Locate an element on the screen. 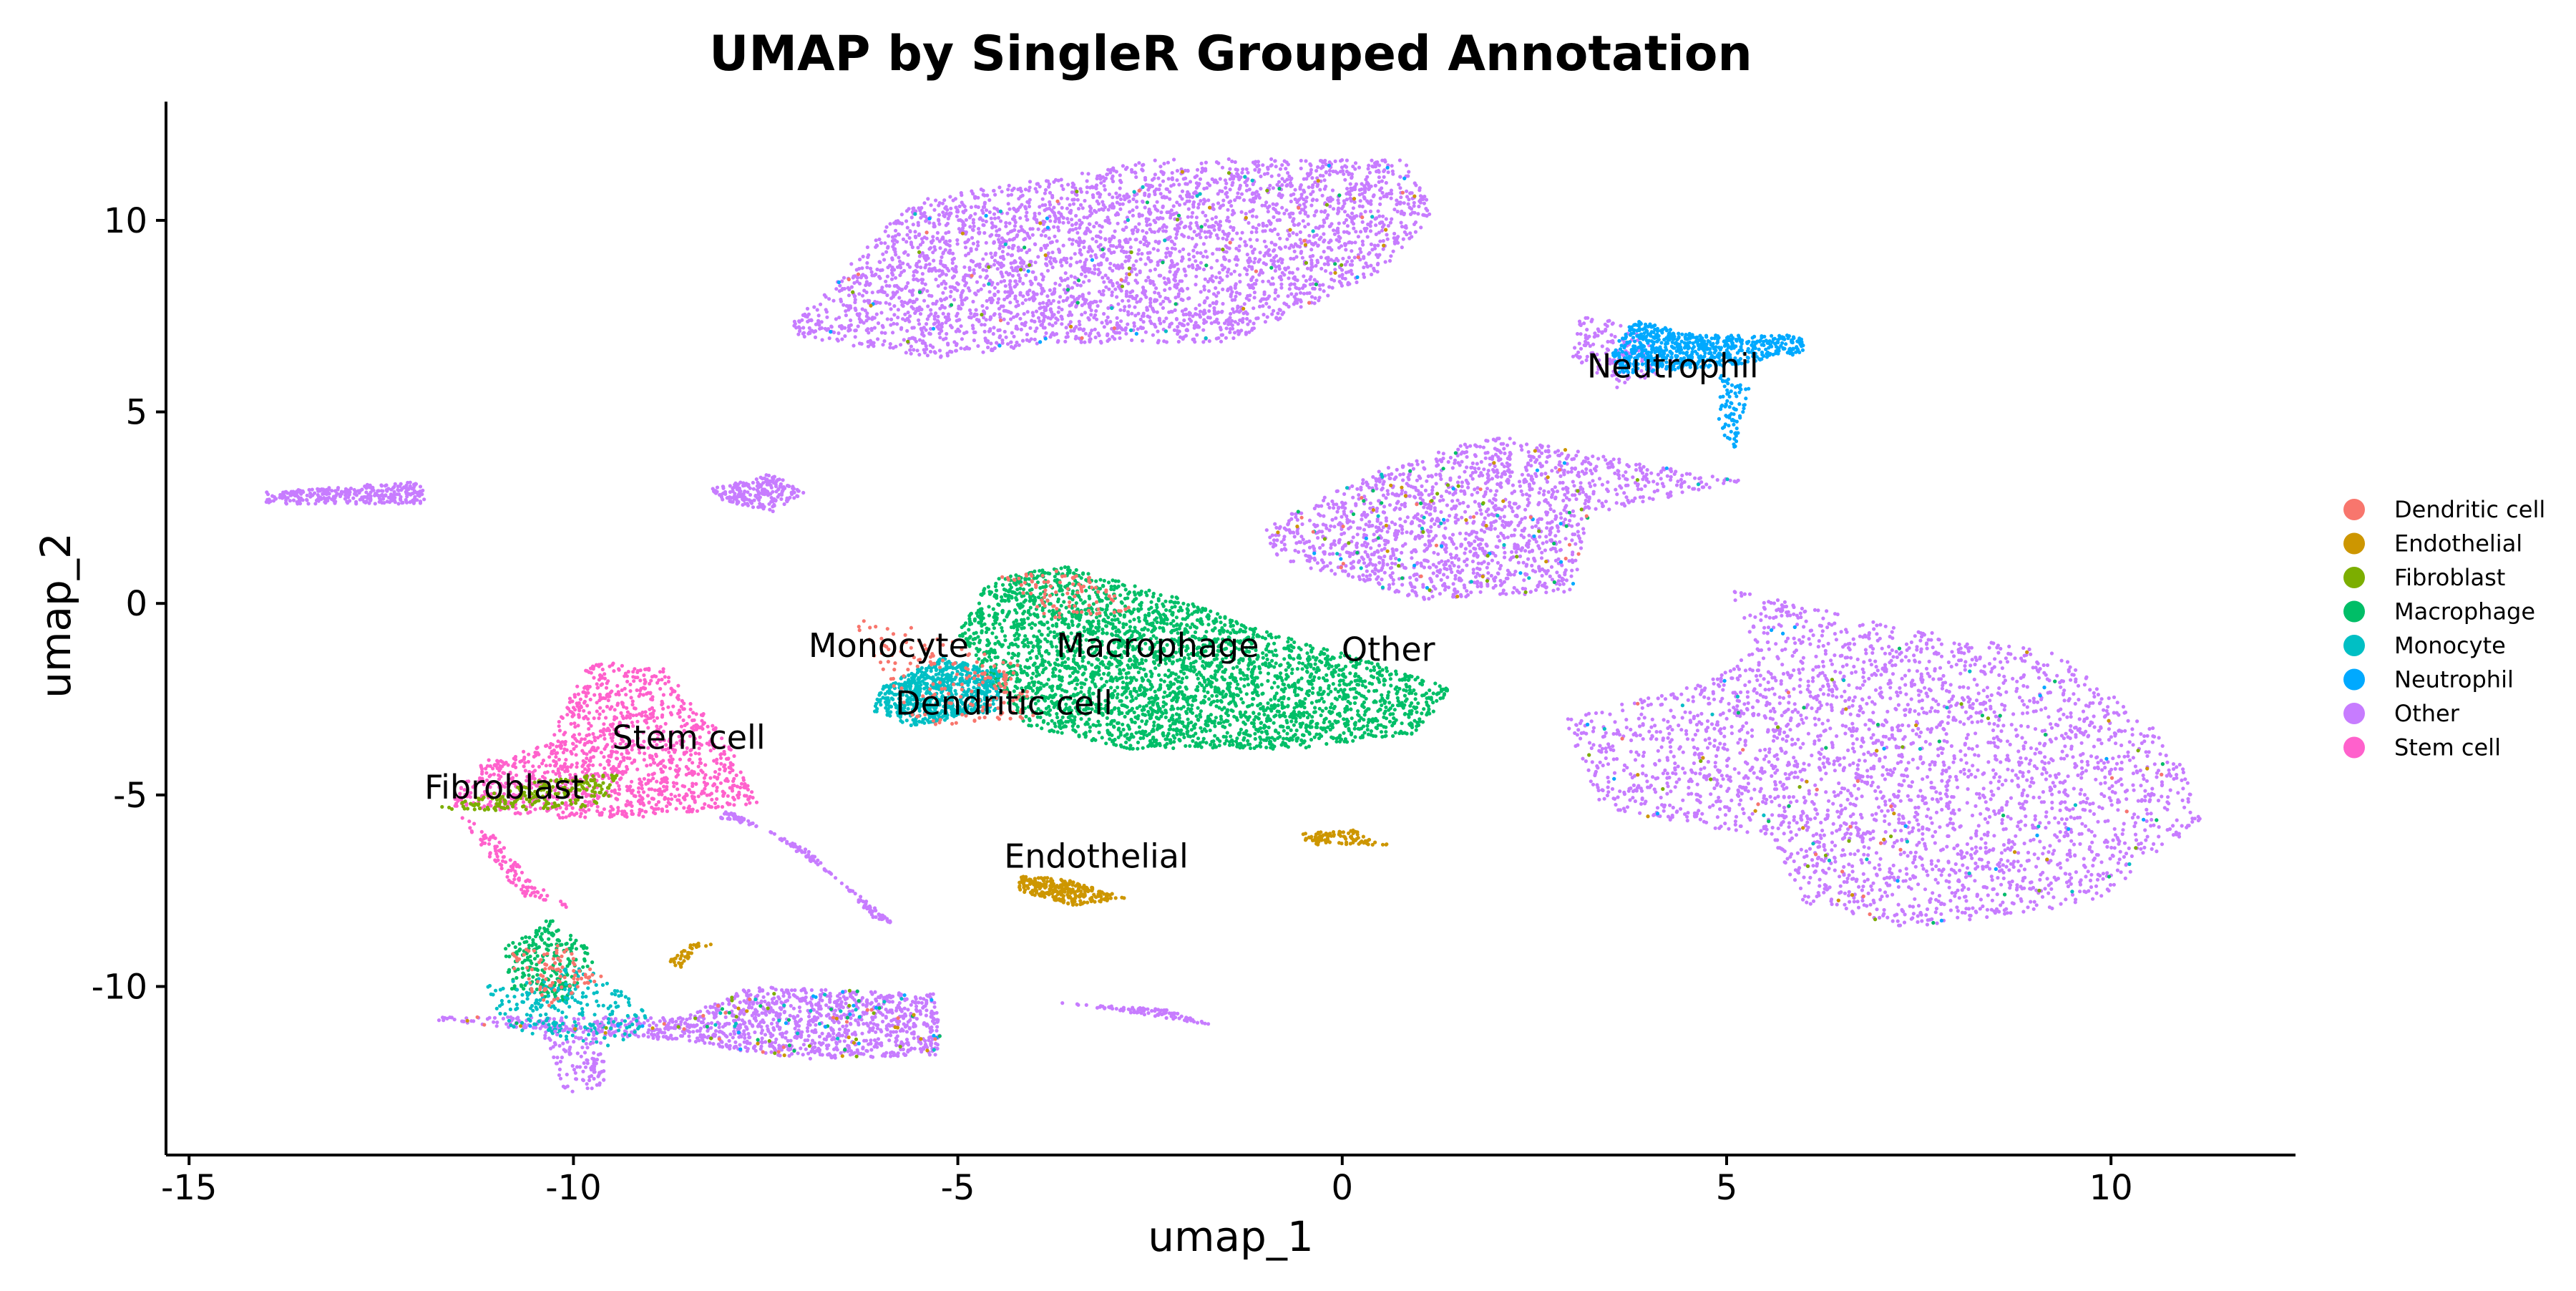 The image size is (2576, 1291). x-tick-label: 10 is located at coordinates (2111, 1188).